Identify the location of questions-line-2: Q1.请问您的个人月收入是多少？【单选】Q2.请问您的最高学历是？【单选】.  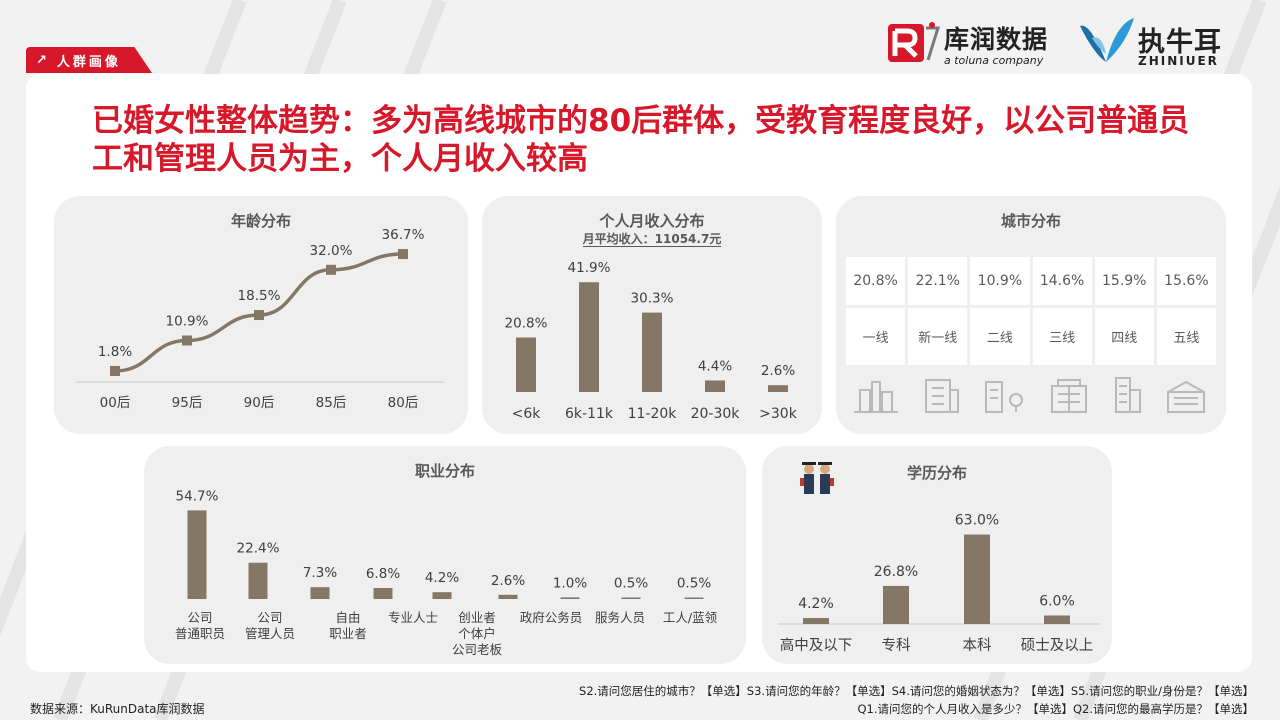
(1055, 709).